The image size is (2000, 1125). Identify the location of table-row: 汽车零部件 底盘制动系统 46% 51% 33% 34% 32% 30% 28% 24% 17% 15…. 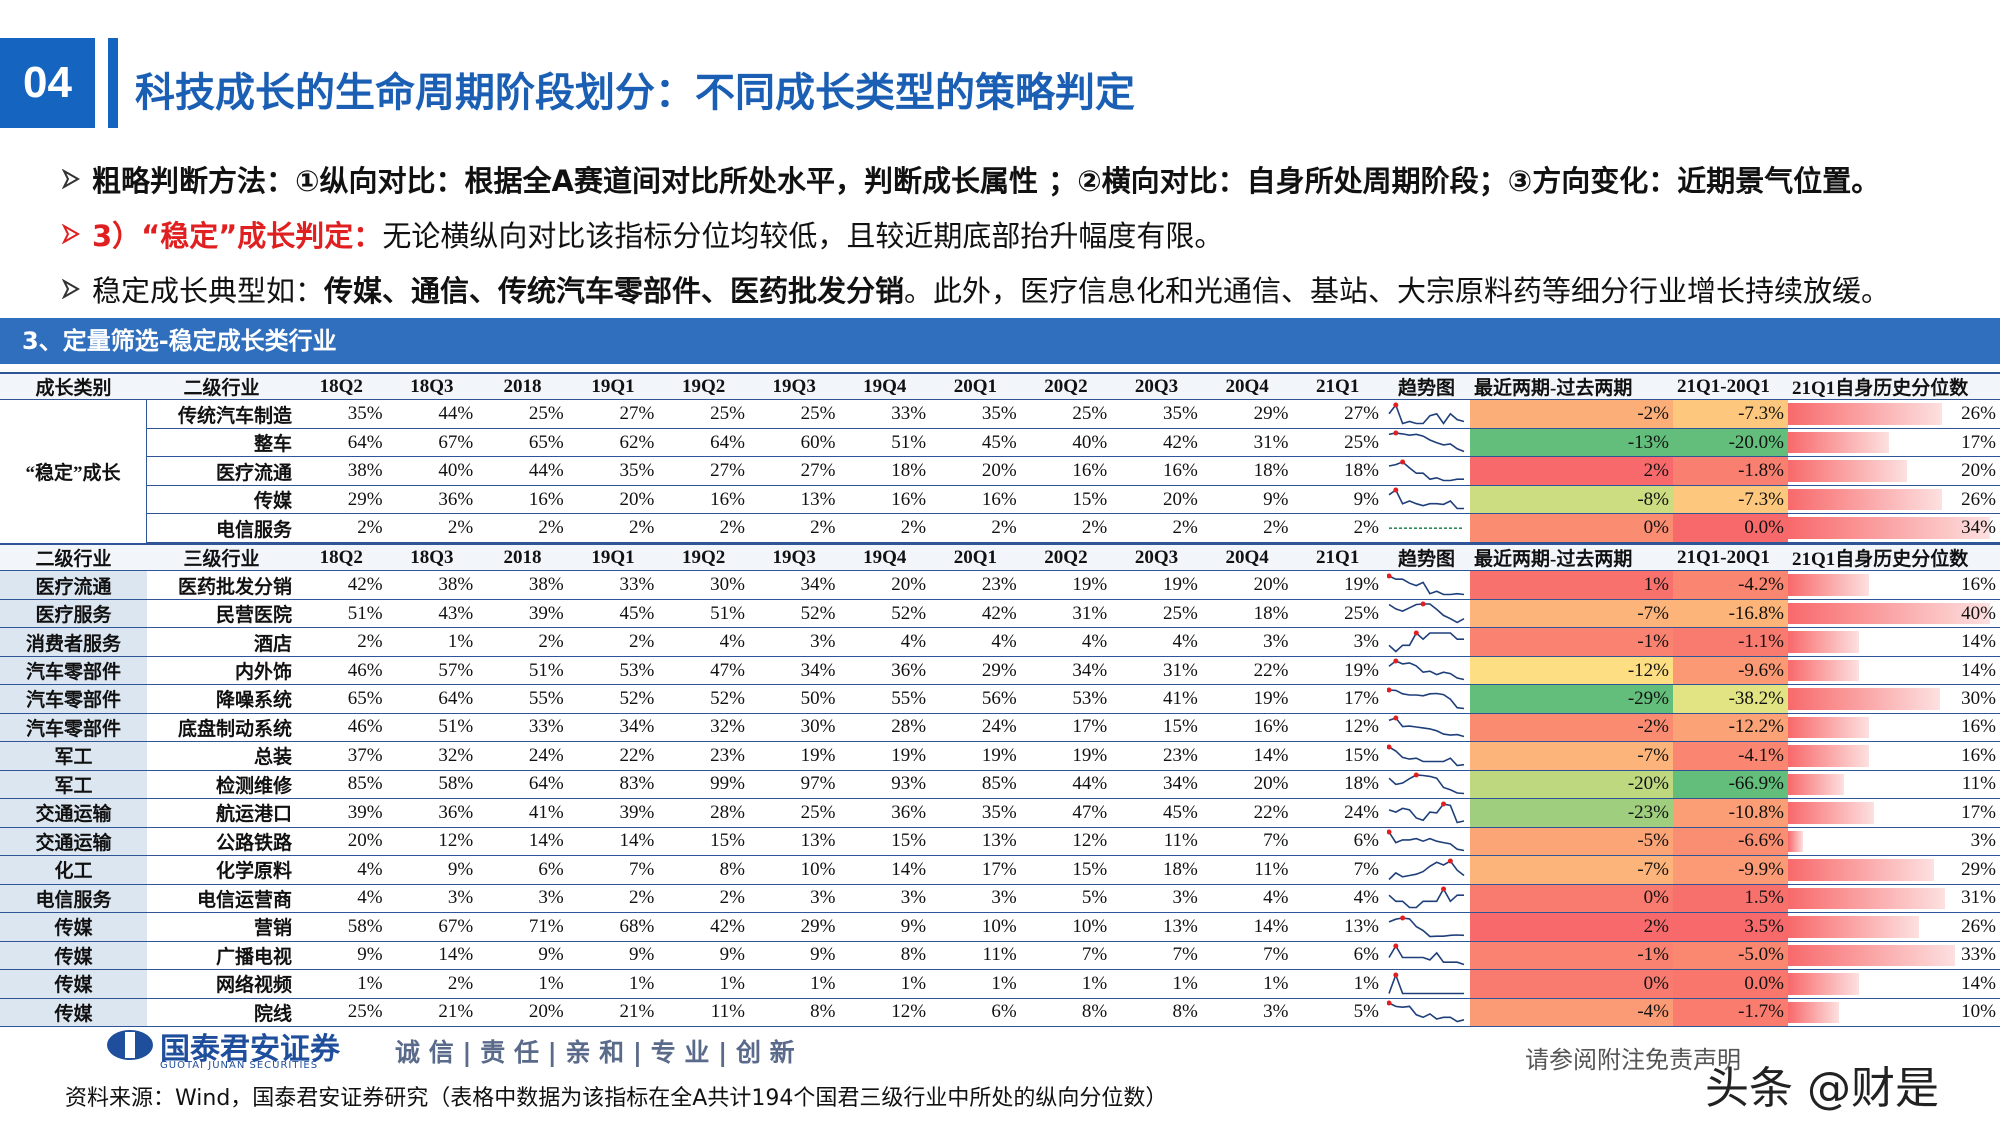
(1000, 728).